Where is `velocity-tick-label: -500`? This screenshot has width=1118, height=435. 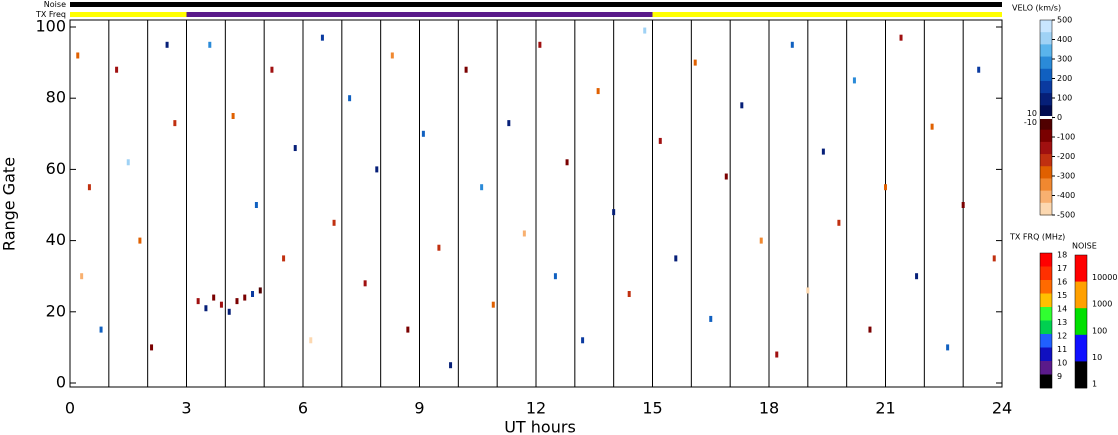 velocity-tick-label: -500 is located at coordinates (1066, 215).